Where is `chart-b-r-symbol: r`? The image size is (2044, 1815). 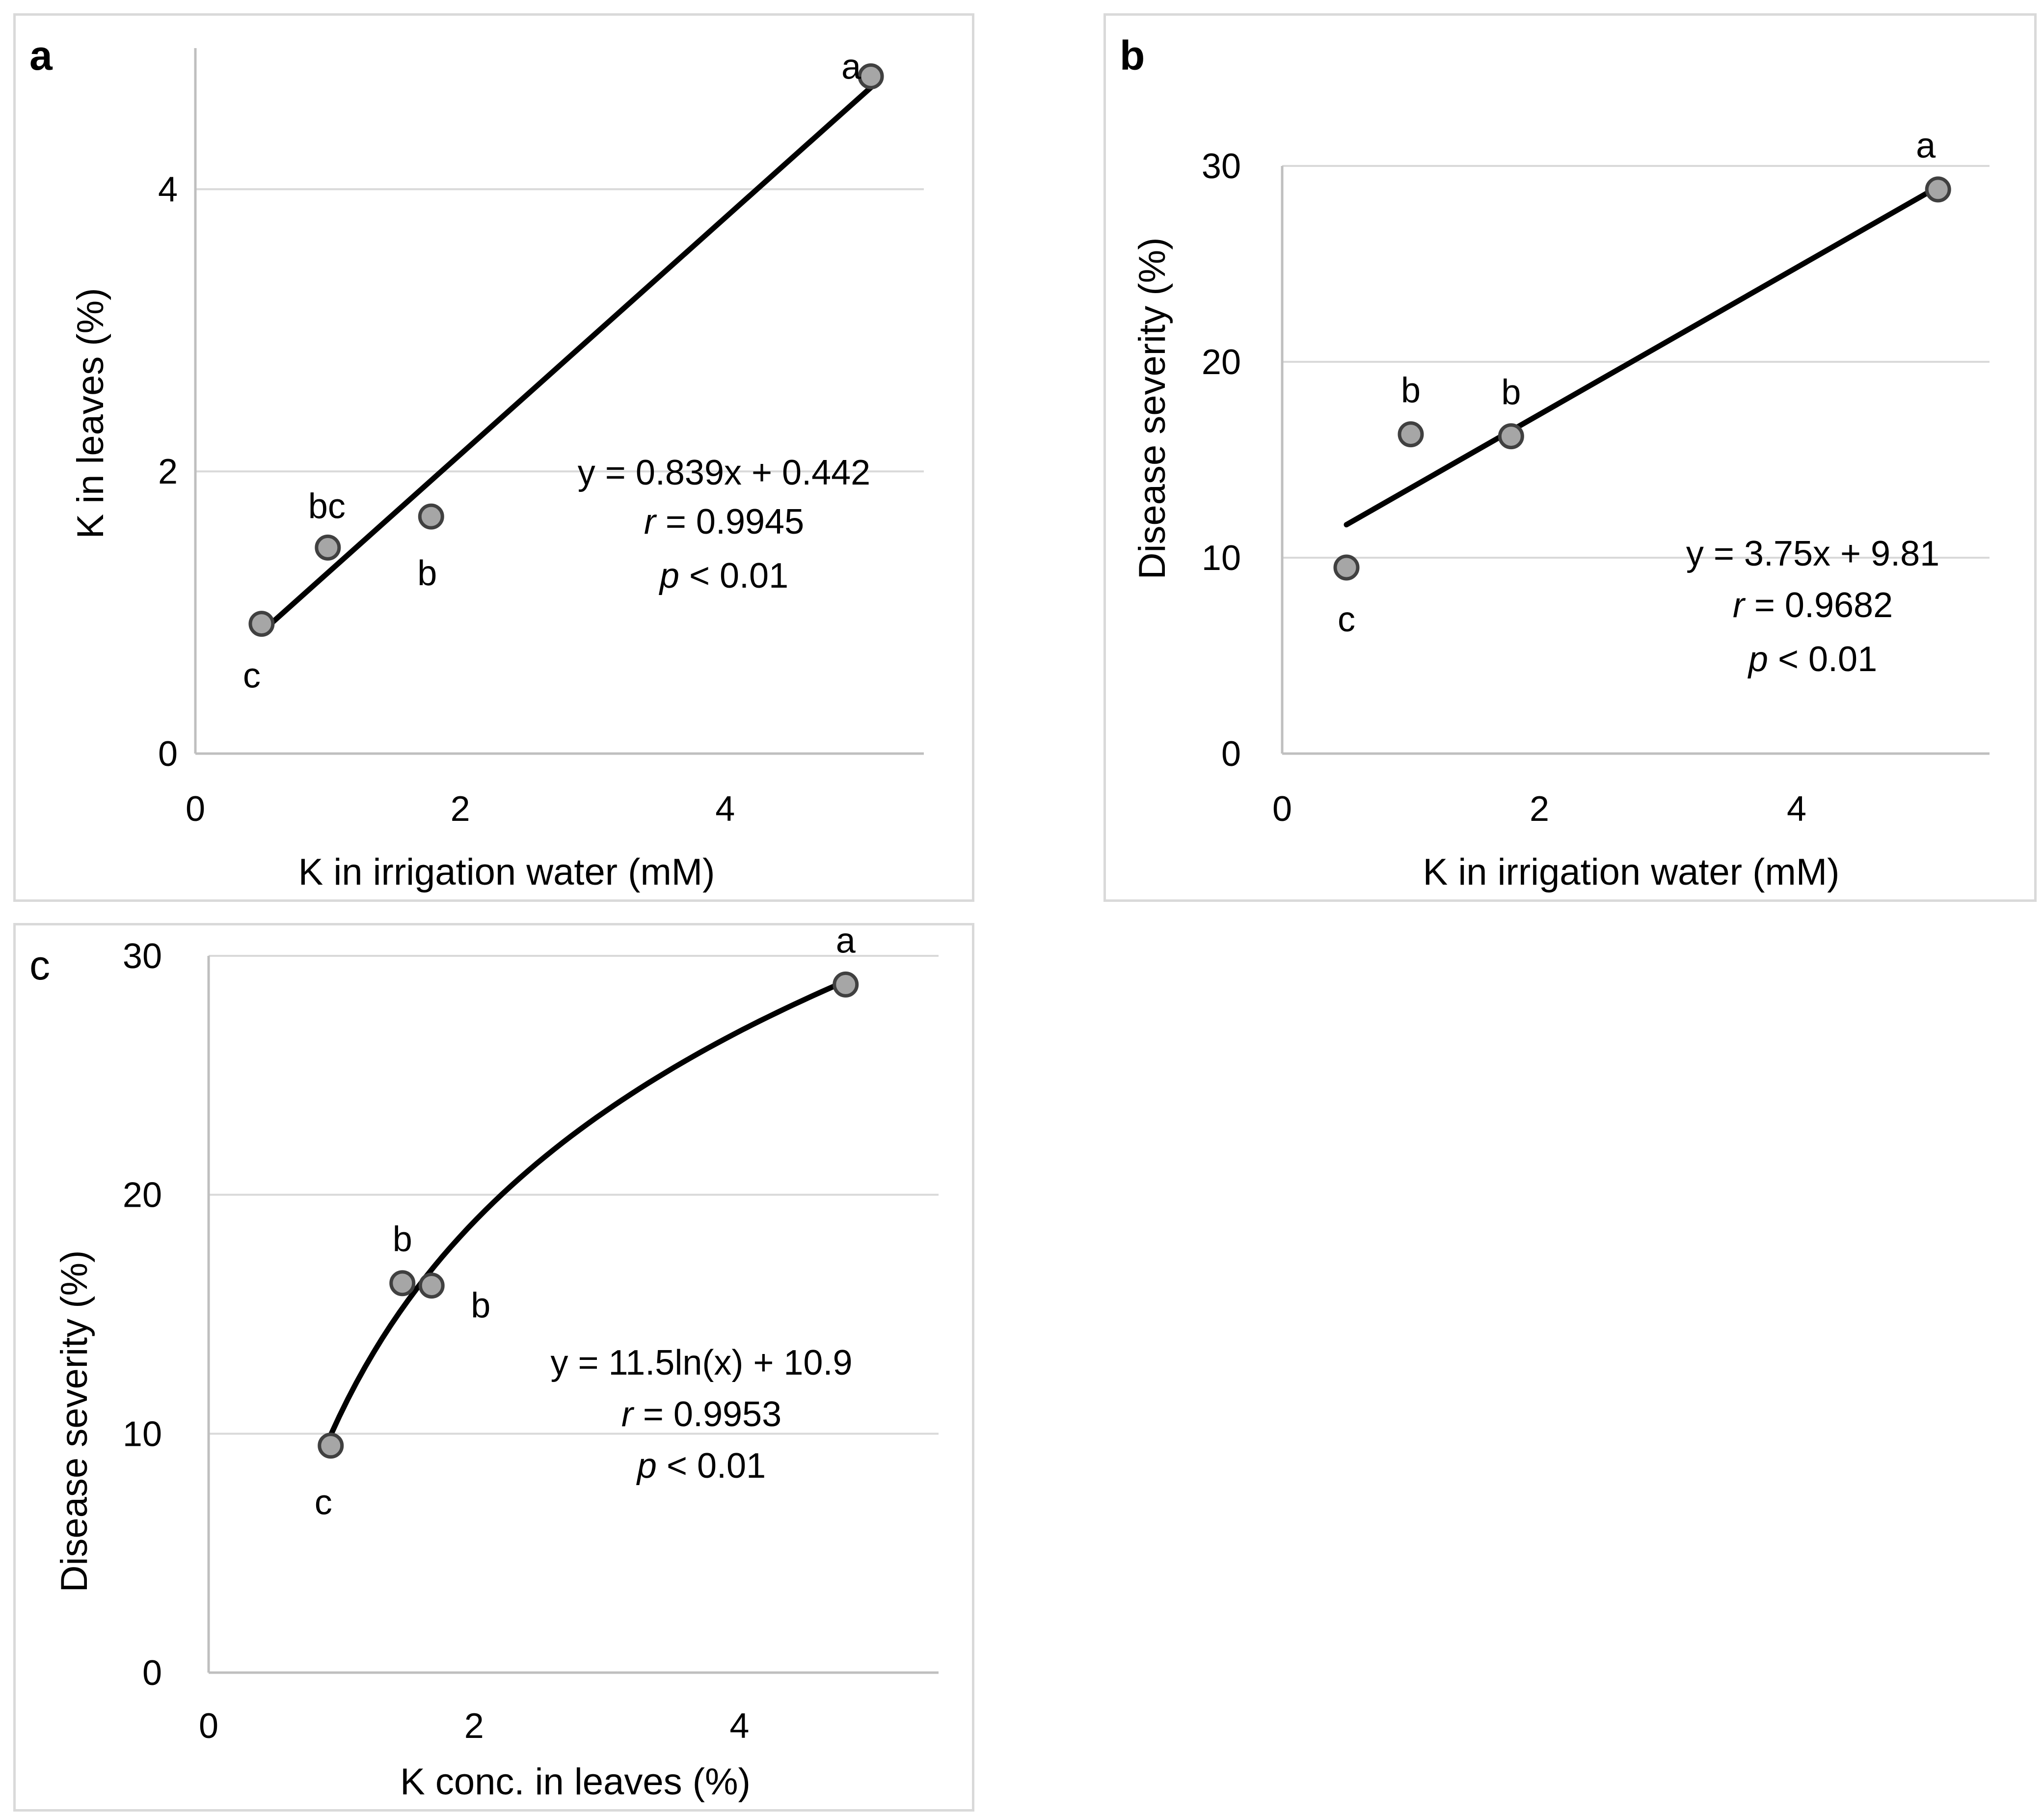
chart-b-r-symbol: r is located at coordinates (1739, 606).